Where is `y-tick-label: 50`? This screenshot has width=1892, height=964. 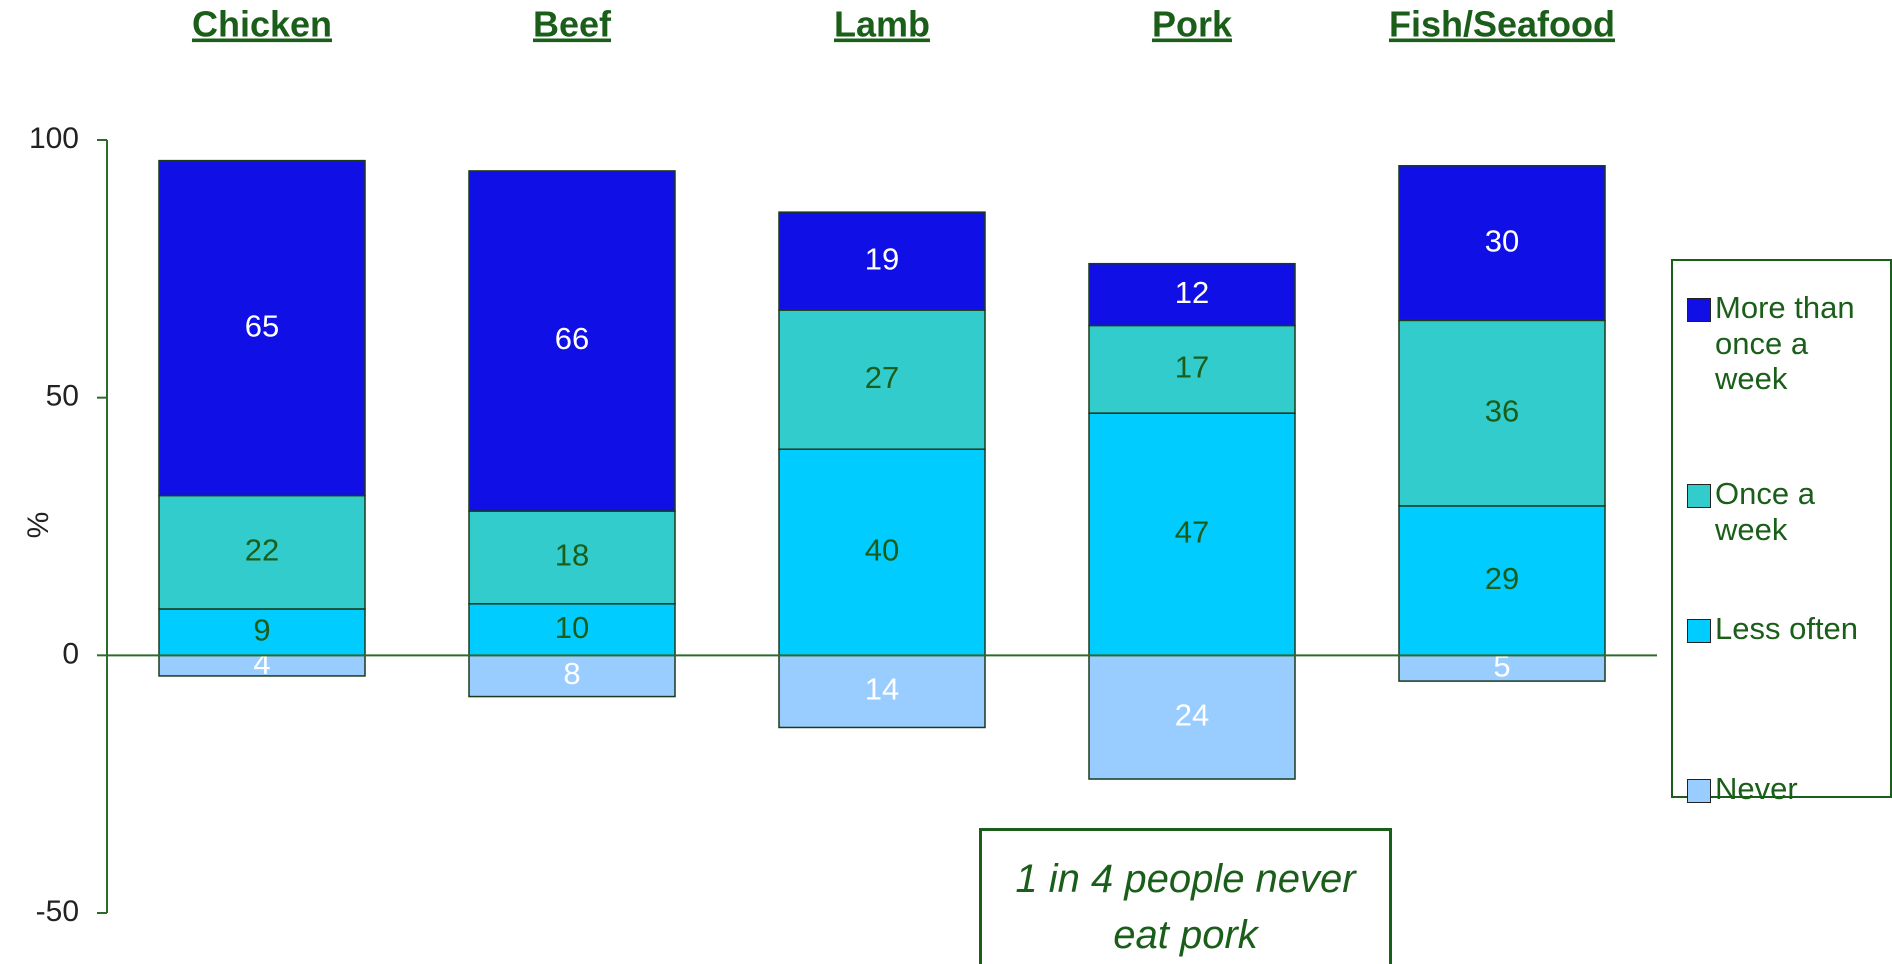 y-tick-label: 50 is located at coordinates (62, 396).